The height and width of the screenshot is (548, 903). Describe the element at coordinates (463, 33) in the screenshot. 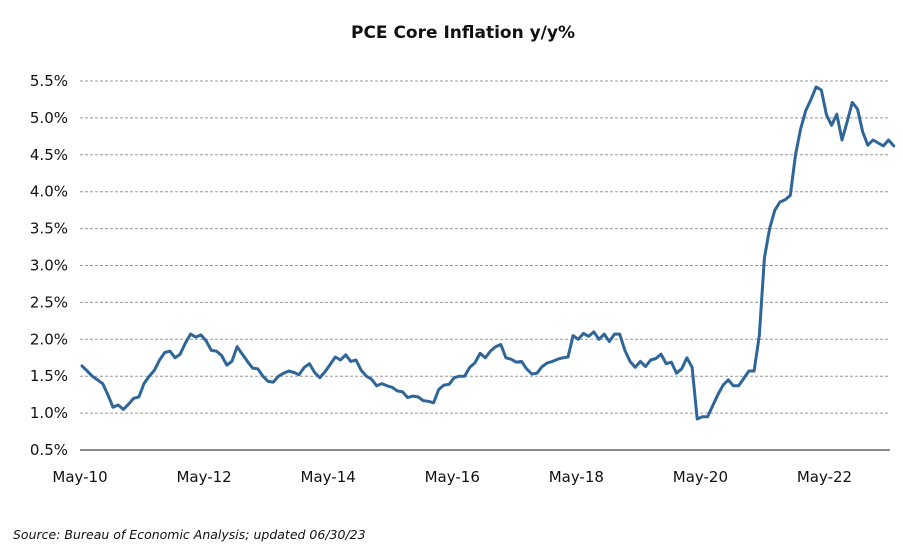

I see `chart-title: PCE Core Inflation y/y%` at that location.